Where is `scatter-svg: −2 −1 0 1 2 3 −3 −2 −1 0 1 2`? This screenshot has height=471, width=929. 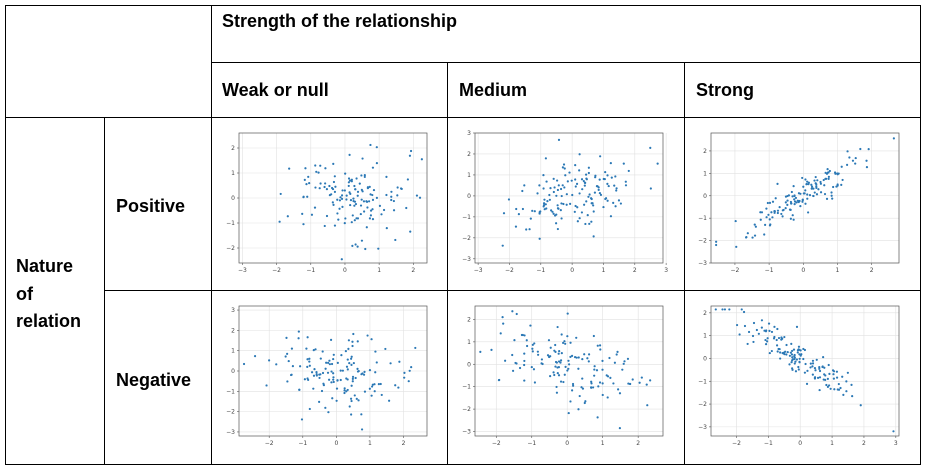 scatter-svg: −2 −1 0 1 2 3 −3 −2 −1 0 1 2 is located at coordinates (799, 376).